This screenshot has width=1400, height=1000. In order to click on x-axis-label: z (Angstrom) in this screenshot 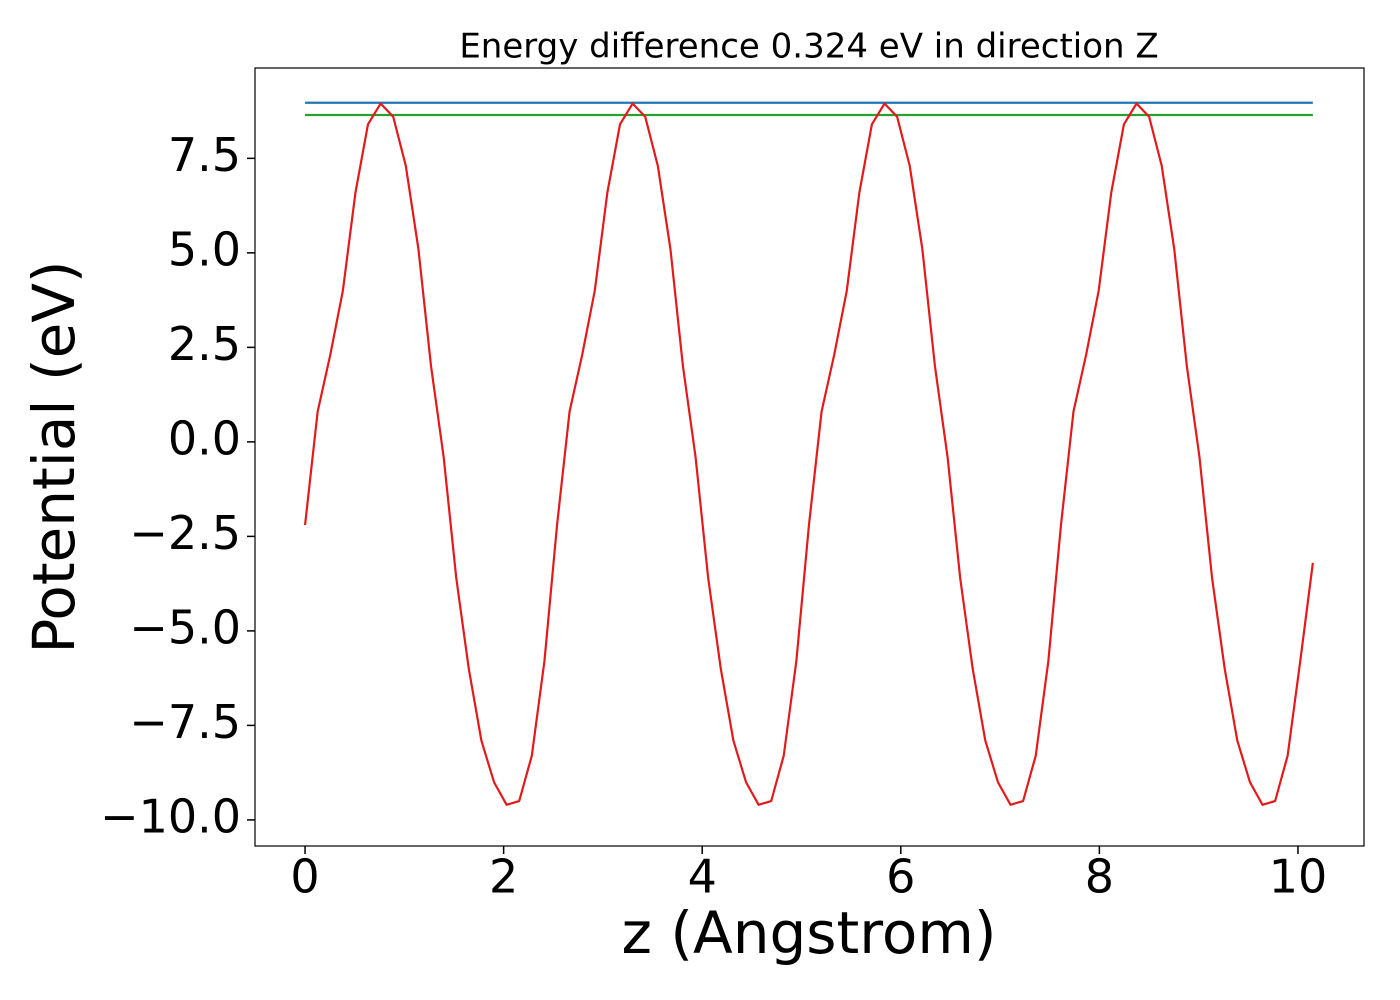, I will do `click(809, 933)`.